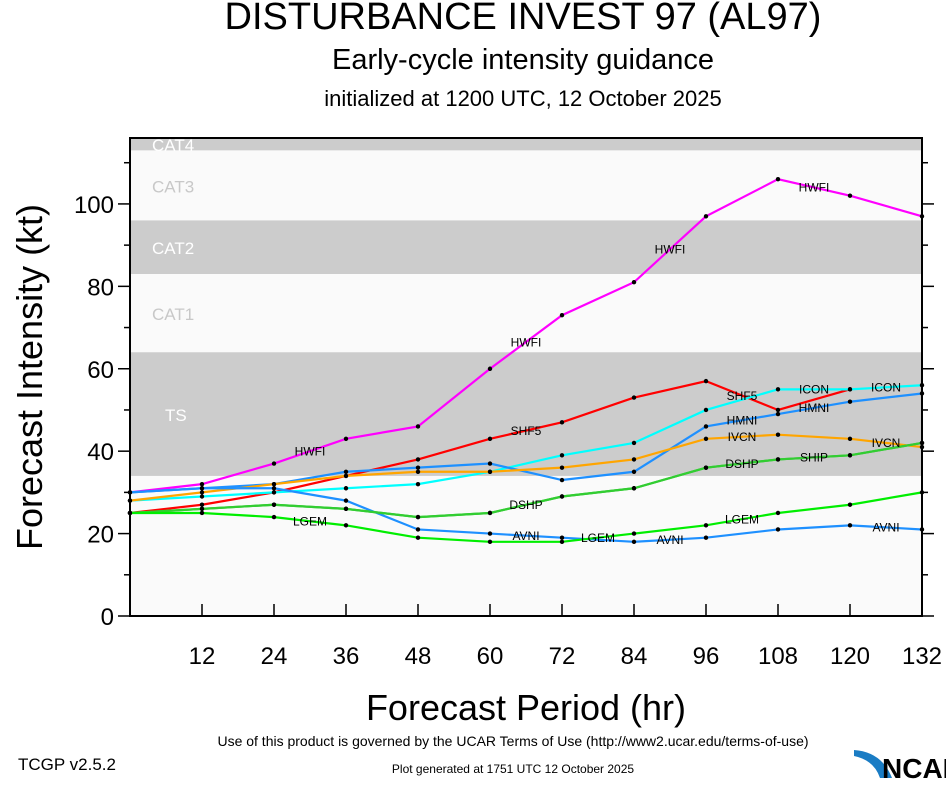 The height and width of the screenshot is (785, 946). Describe the element at coordinates (29, 377) in the screenshot. I see `y-axis-label: Forecast Intensity (kt)` at that location.